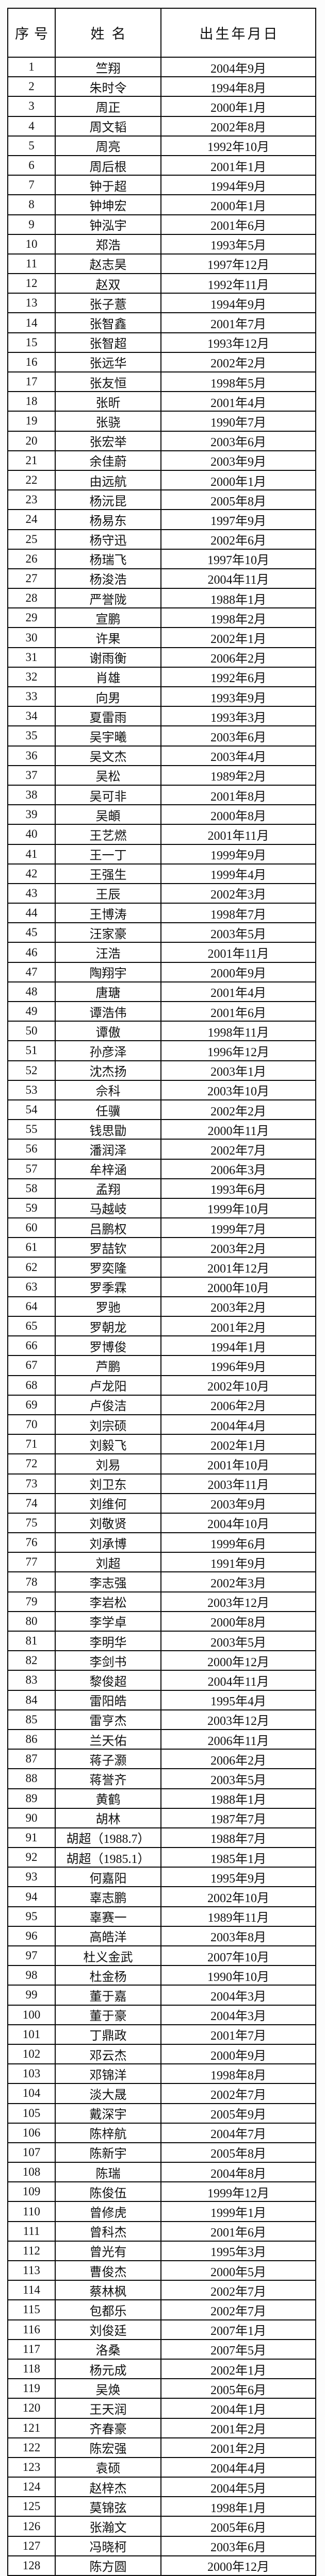  What do you see at coordinates (162, 362) in the screenshot?
I see `table-row: 16 张远华 2002年2月` at bounding box center [162, 362].